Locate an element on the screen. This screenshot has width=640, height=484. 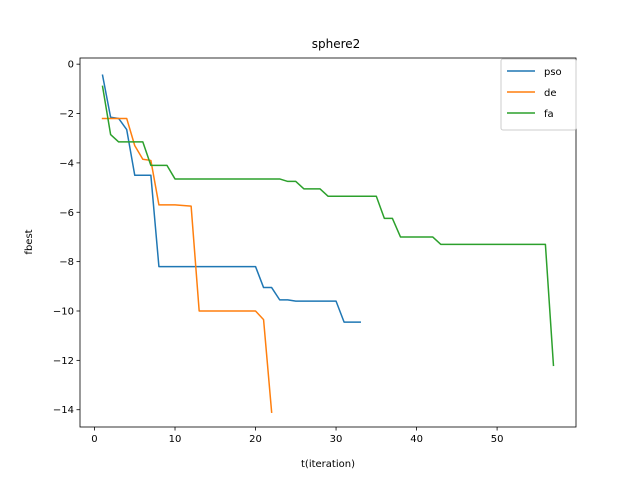
y-tick-label: −4 is located at coordinates (66, 163).